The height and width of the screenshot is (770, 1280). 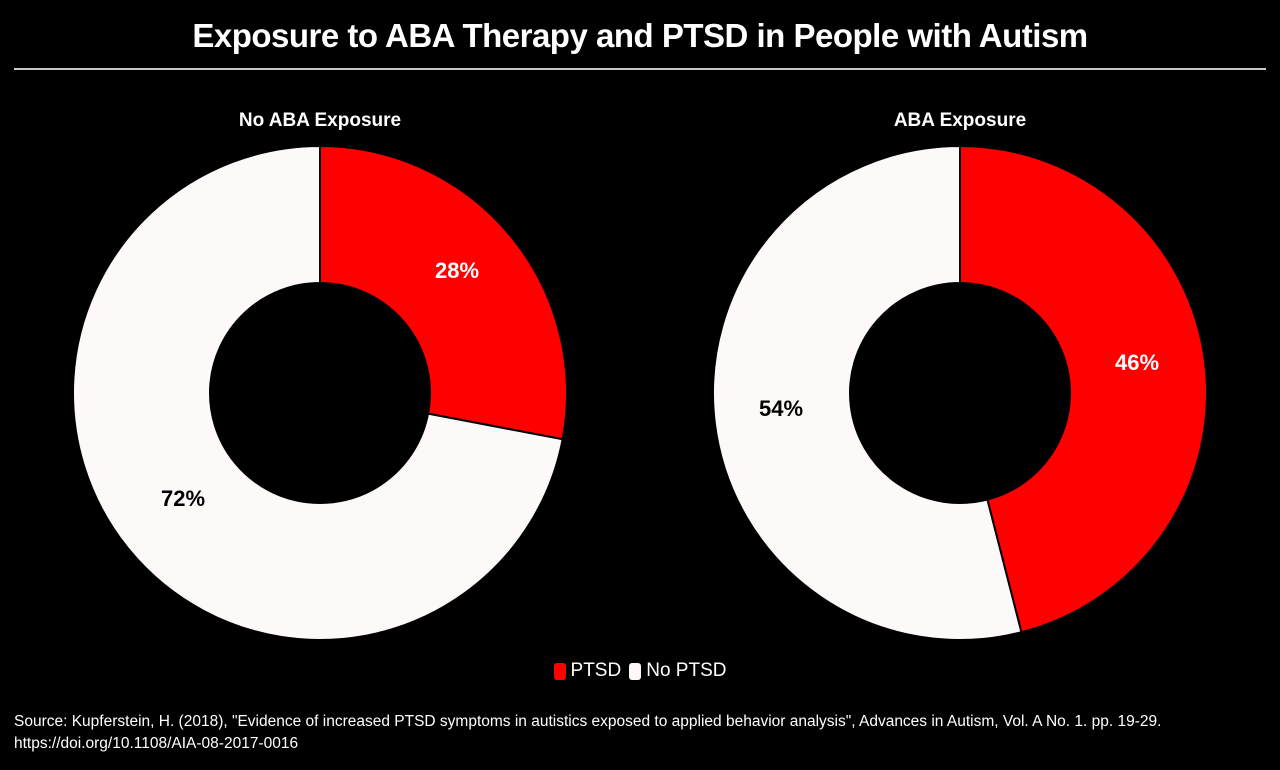 What do you see at coordinates (640, 69) in the screenshot?
I see `title-divider` at bounding box center [640, 69].